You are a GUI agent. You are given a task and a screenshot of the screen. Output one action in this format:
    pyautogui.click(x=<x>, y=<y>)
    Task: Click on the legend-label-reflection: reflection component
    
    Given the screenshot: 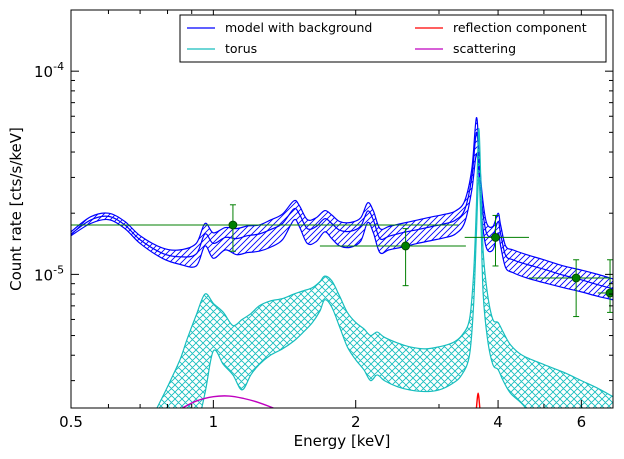 What is the action you would take?
    pyautogui.click(x=520, y=27)
    